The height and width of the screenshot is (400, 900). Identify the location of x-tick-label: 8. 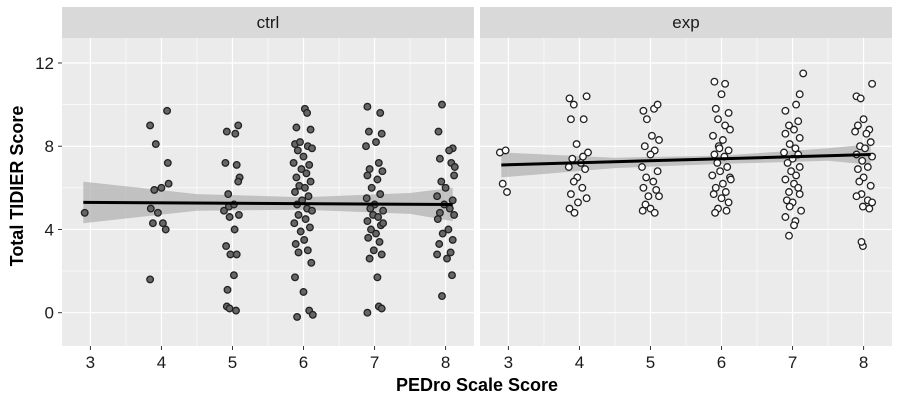
(445, 362).